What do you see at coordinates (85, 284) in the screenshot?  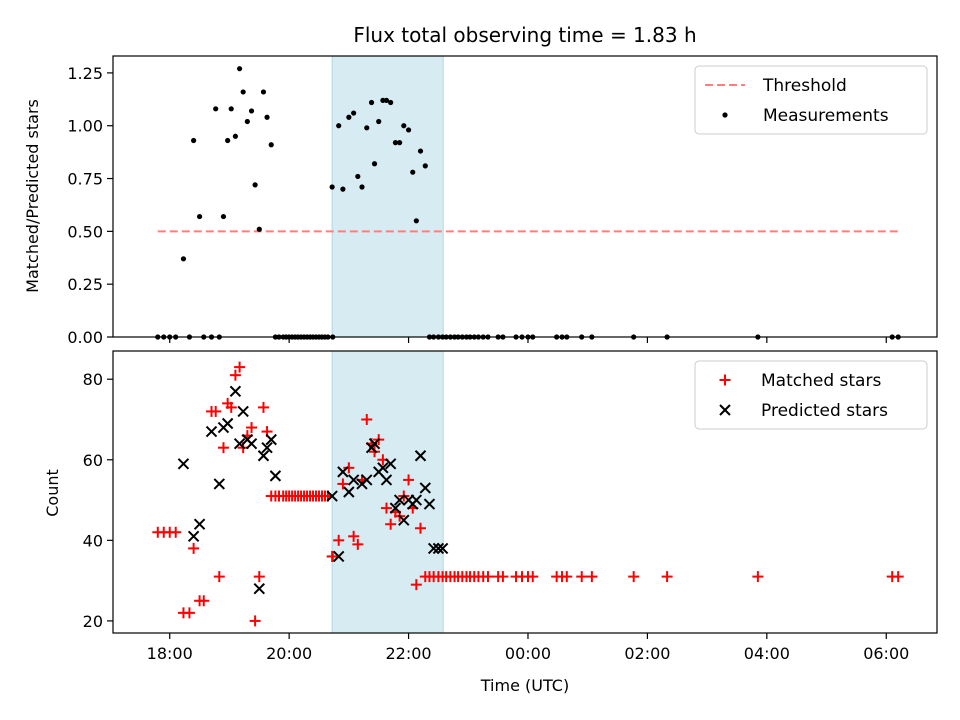 I see `y-tick-label: 0.25` at bounding box center [85, 284].